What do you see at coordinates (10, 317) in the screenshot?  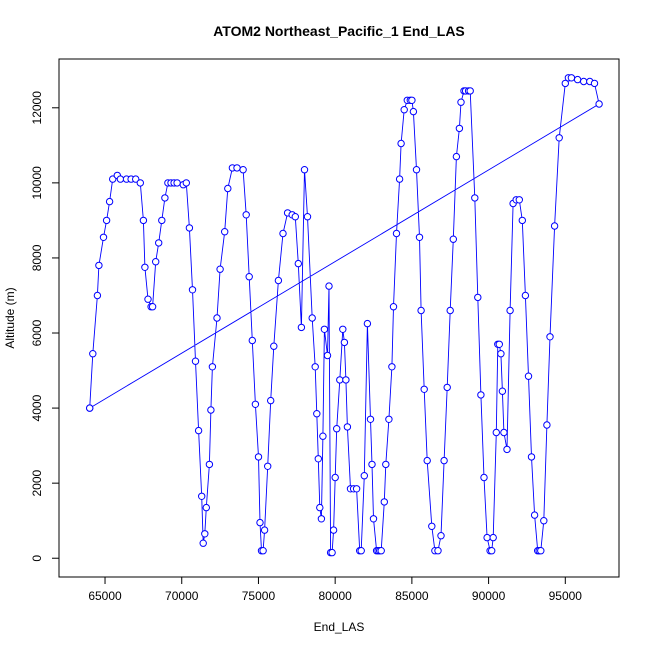 I see `y-axis-label: Altitude (m)` at bounding box center [10, 317].